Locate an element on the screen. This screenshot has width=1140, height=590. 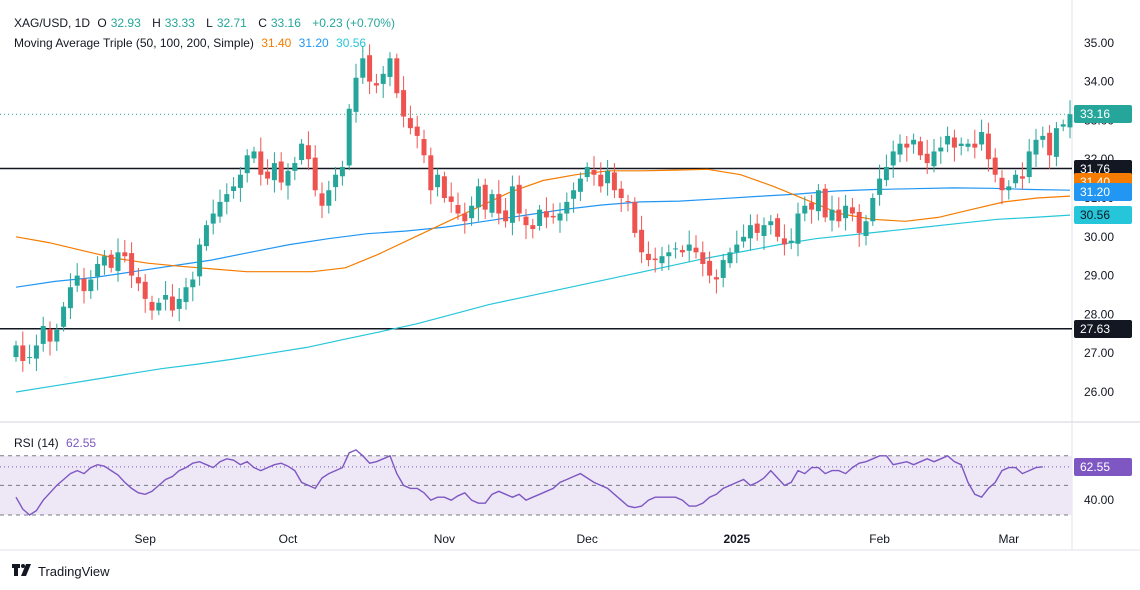
close-label: C 33.16 is located at coordinates (281, 23).